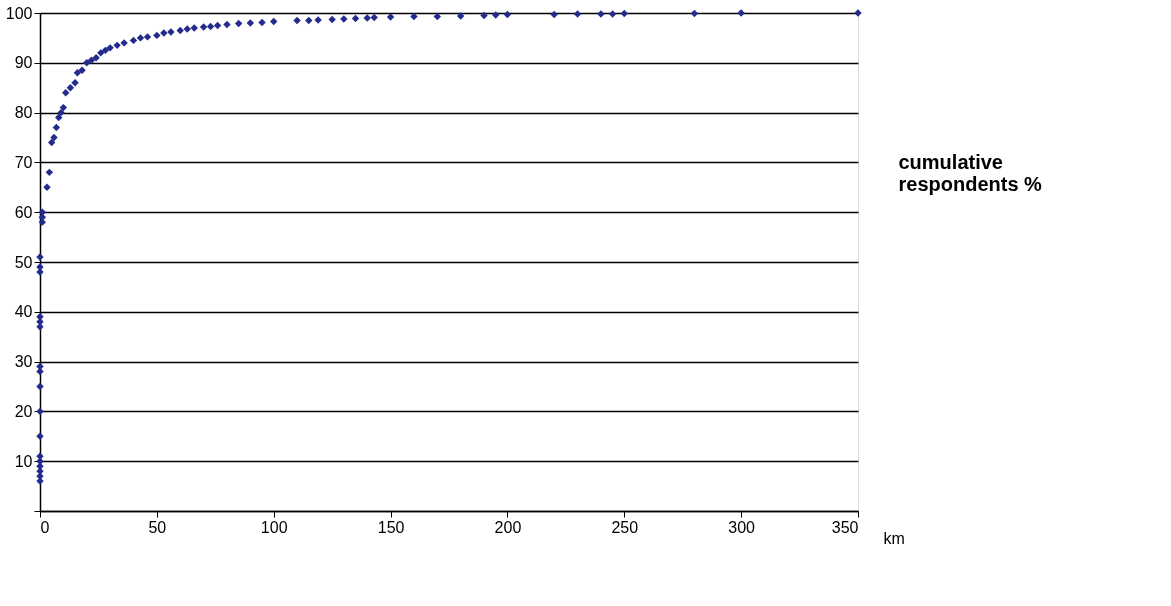  Describe the element at coordinates (23, 411) in the screenshot. I see `y-tick-label: 20` at that location.